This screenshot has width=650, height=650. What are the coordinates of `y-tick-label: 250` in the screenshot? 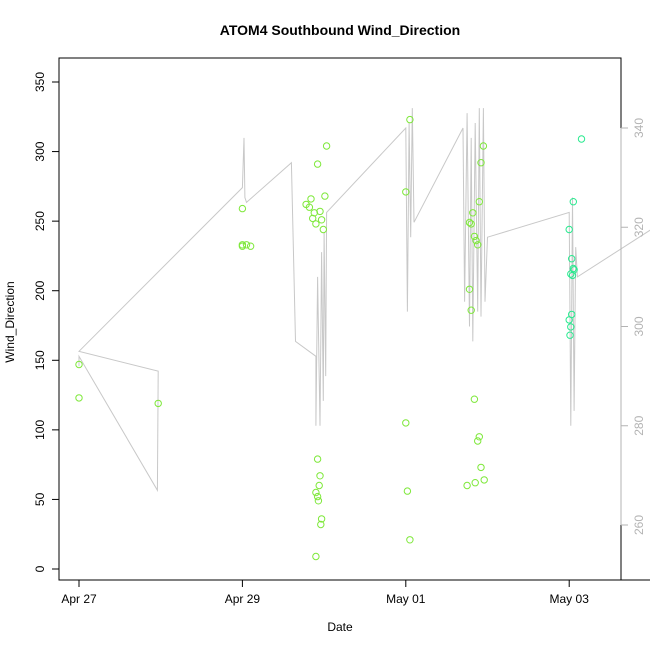 It's located at (40, 221).